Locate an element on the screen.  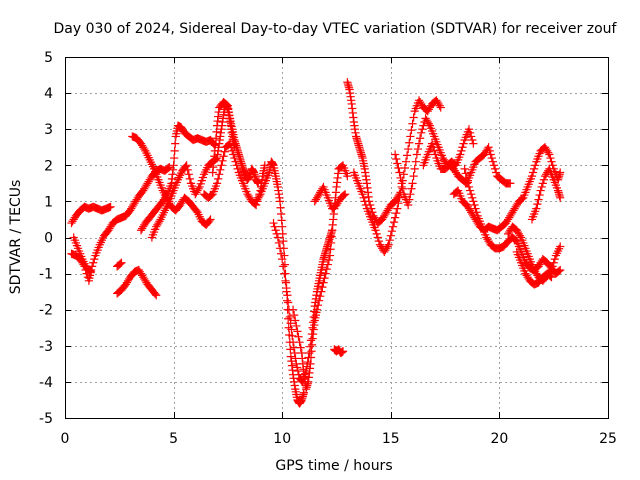
x-tick-label: 5 is located at coordinates (173, 439).